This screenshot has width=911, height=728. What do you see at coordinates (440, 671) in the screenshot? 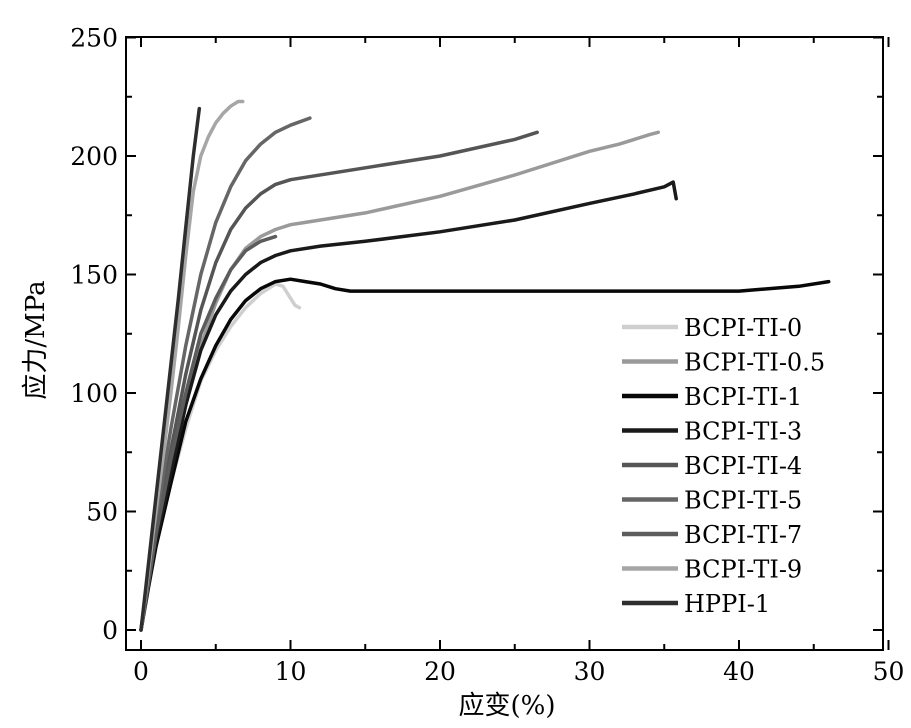
I see `x-tick-label: 20` at bounding box center [440, 671].